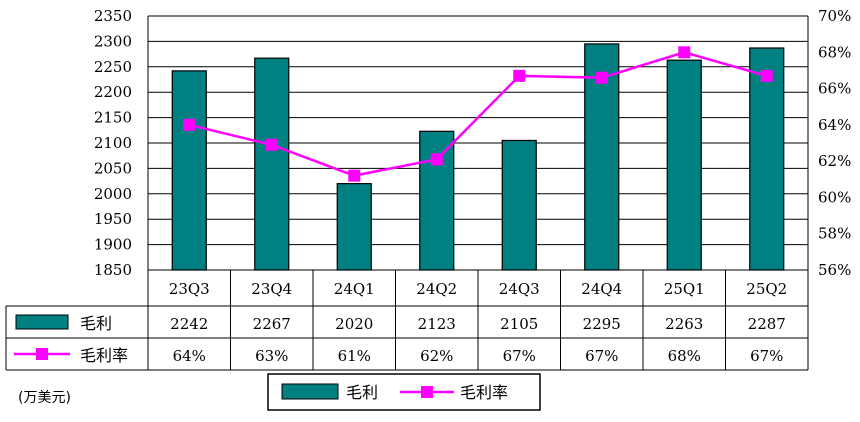 Image resolution: width=860 pixels, height=422 pixels. What do you see at coordinates (354, 289) in the screenshot?
I see `x-tick-label: 24Q1` at bounding box center [354, 289].